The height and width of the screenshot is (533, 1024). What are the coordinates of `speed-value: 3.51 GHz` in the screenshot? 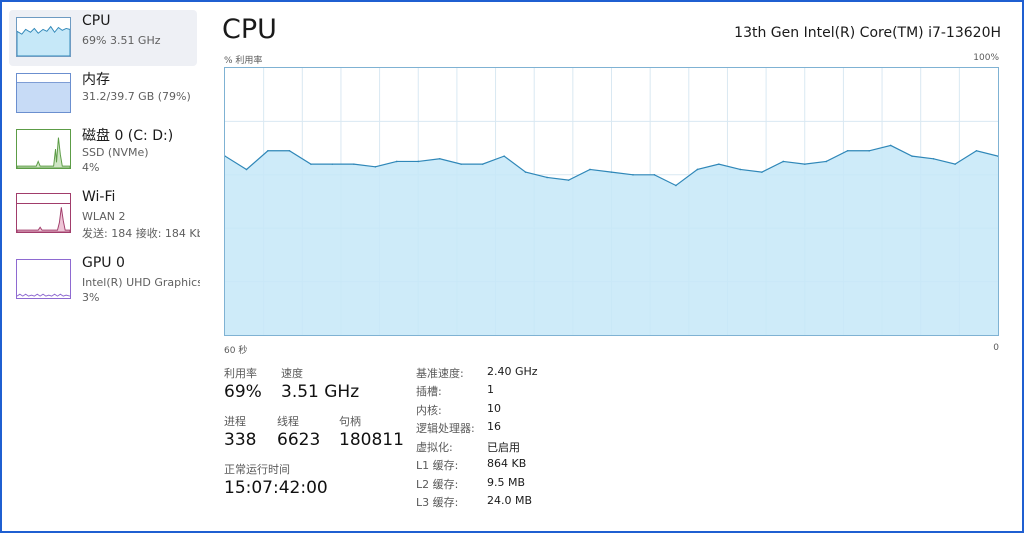 It's located at (320, 392).